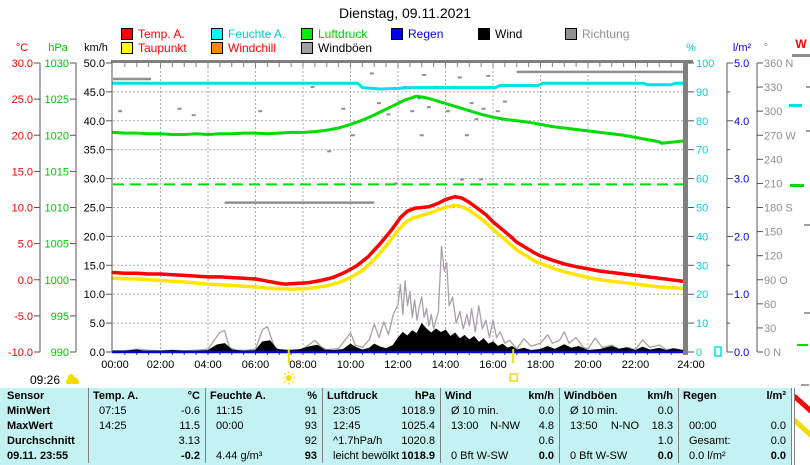 This screenshot has width=810, height=465. What do you see at coordinates (773, 160) in the screenshot?
I see `direction-axis-label: 240` at bounding box center [773, 160].